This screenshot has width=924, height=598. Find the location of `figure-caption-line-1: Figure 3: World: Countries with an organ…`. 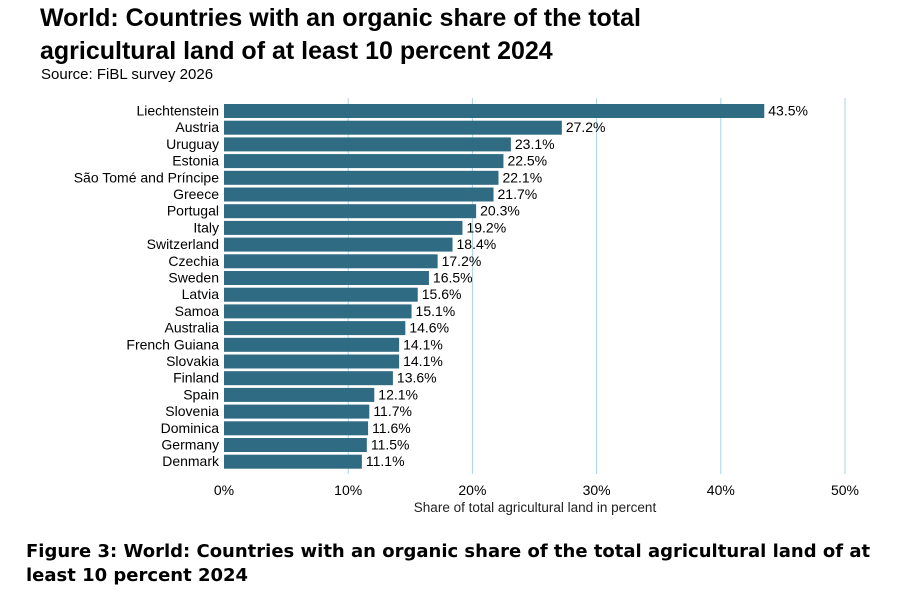

figure-caption-line-1: Figure 3: World: Countries with an organ… is located at coordinates (448, 551).